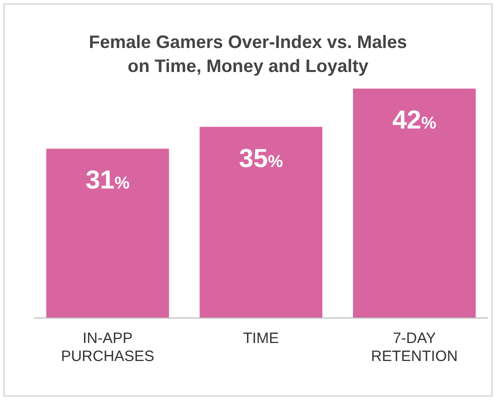 This screenshot has width=496, height=400. What do you see at coordinates (248, 54) in the screenshot?
I see `chart-title: Female Gamers Over-Index vs. Males on Time, Money and Loyalty` at bounding box center [248, 54].